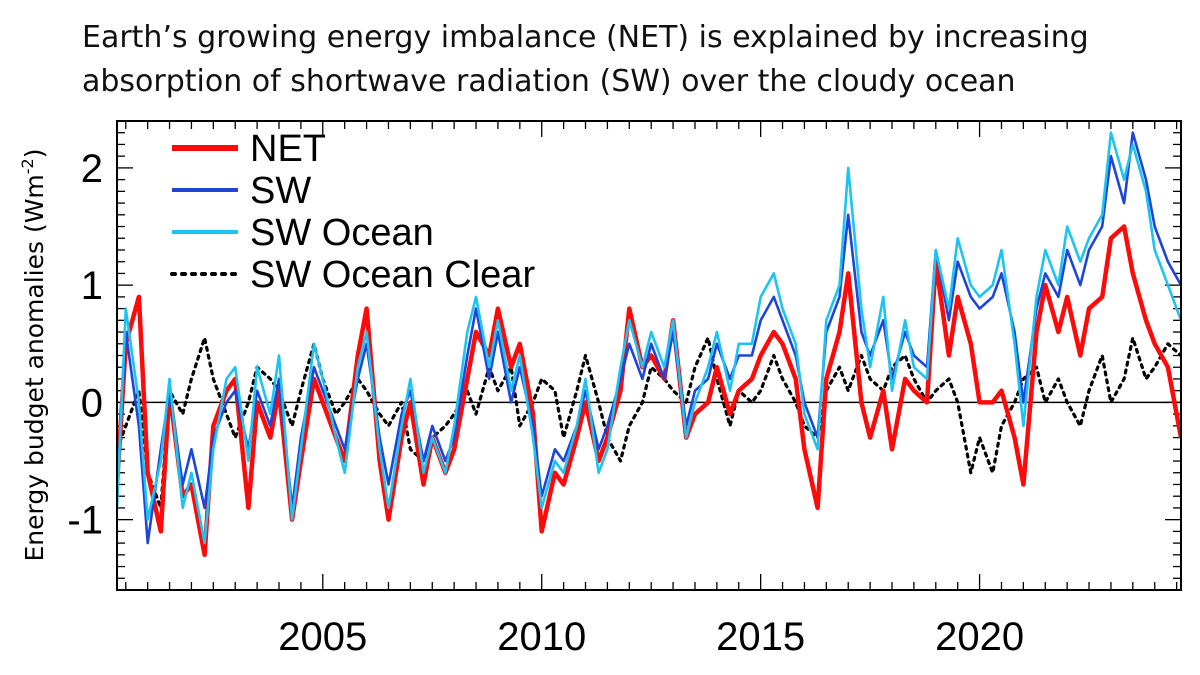 The height and width of the screenshot is (675, 1200). I want to click on y-axis-label: Energy budget anomalies (Wm-2), so click(33, 355).